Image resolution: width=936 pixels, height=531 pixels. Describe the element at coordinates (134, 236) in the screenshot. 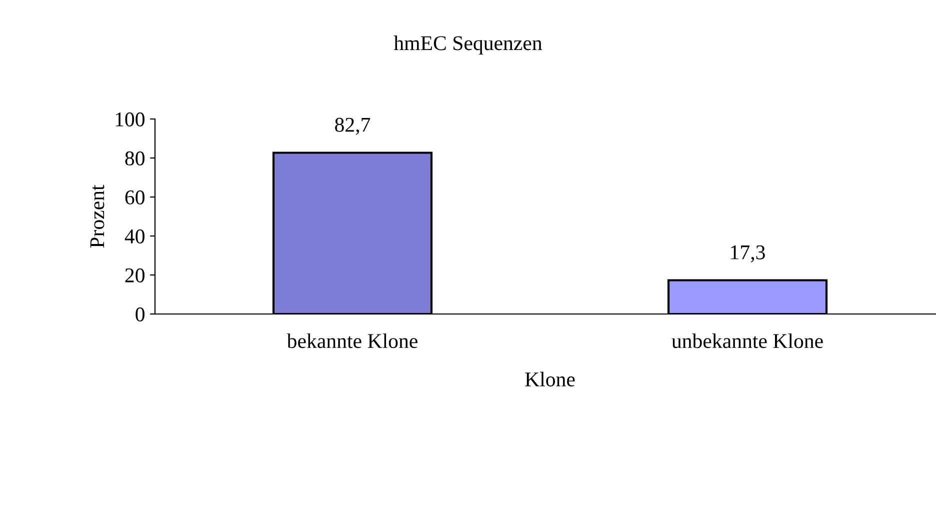

I see `y-tick-label: 40` at that location.